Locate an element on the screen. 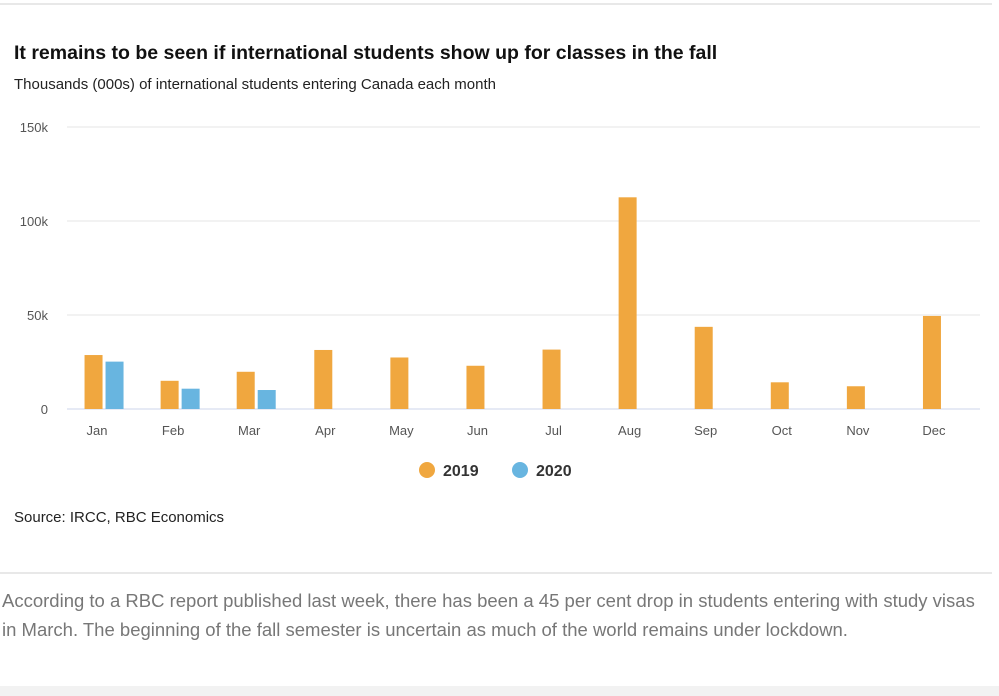 The width and height of the screenshot is (999, 696). legend-label: 2020 is located at coordinates (554, 471).